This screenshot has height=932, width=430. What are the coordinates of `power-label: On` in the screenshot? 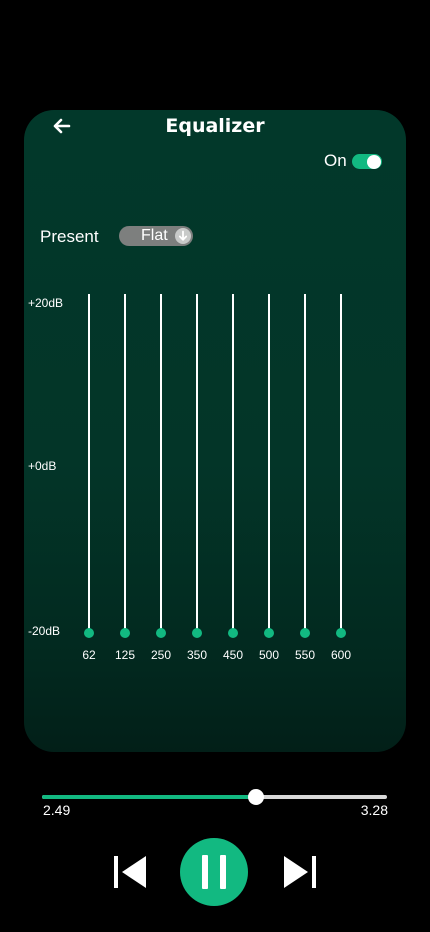 It's located at (335, 160).